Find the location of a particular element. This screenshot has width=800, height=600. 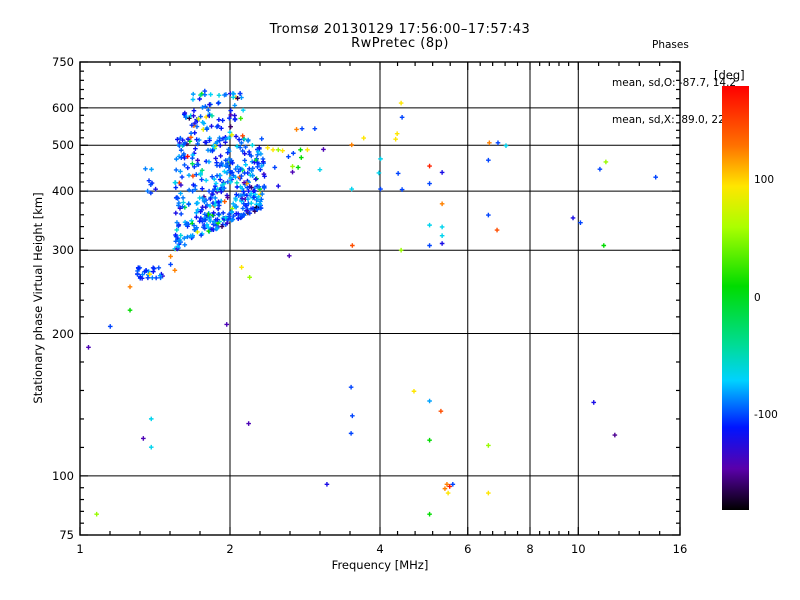

colorbar-tick-label: 100 is located at coordinates (764, 179).